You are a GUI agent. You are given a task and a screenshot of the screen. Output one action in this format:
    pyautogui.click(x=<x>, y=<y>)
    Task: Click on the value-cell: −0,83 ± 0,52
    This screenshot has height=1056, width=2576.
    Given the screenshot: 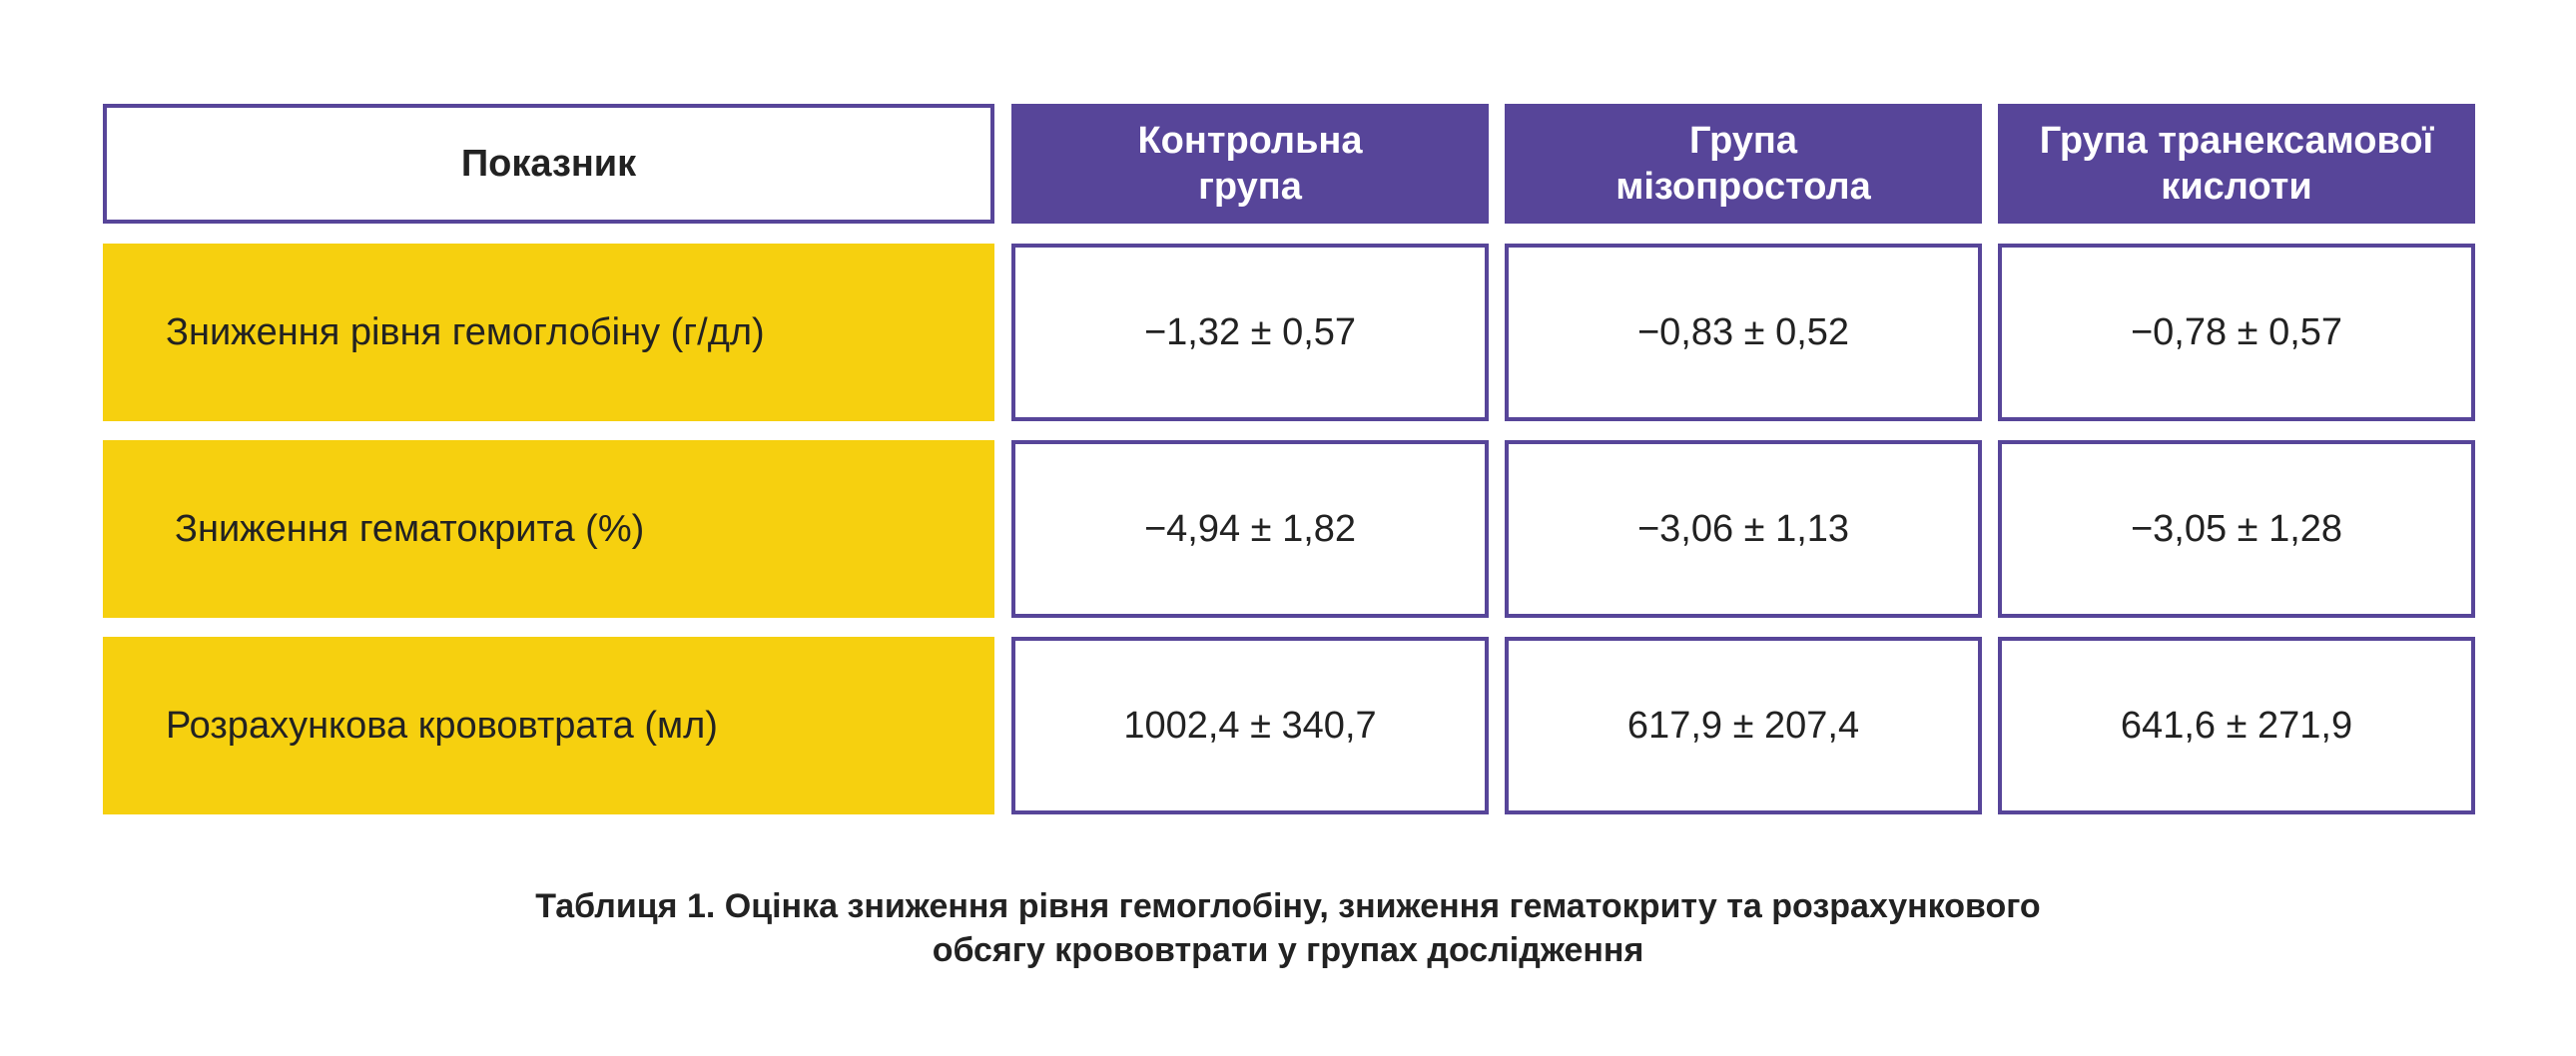 What is the action you would take?
    pyautogui.click(x=1743, y=332)
    